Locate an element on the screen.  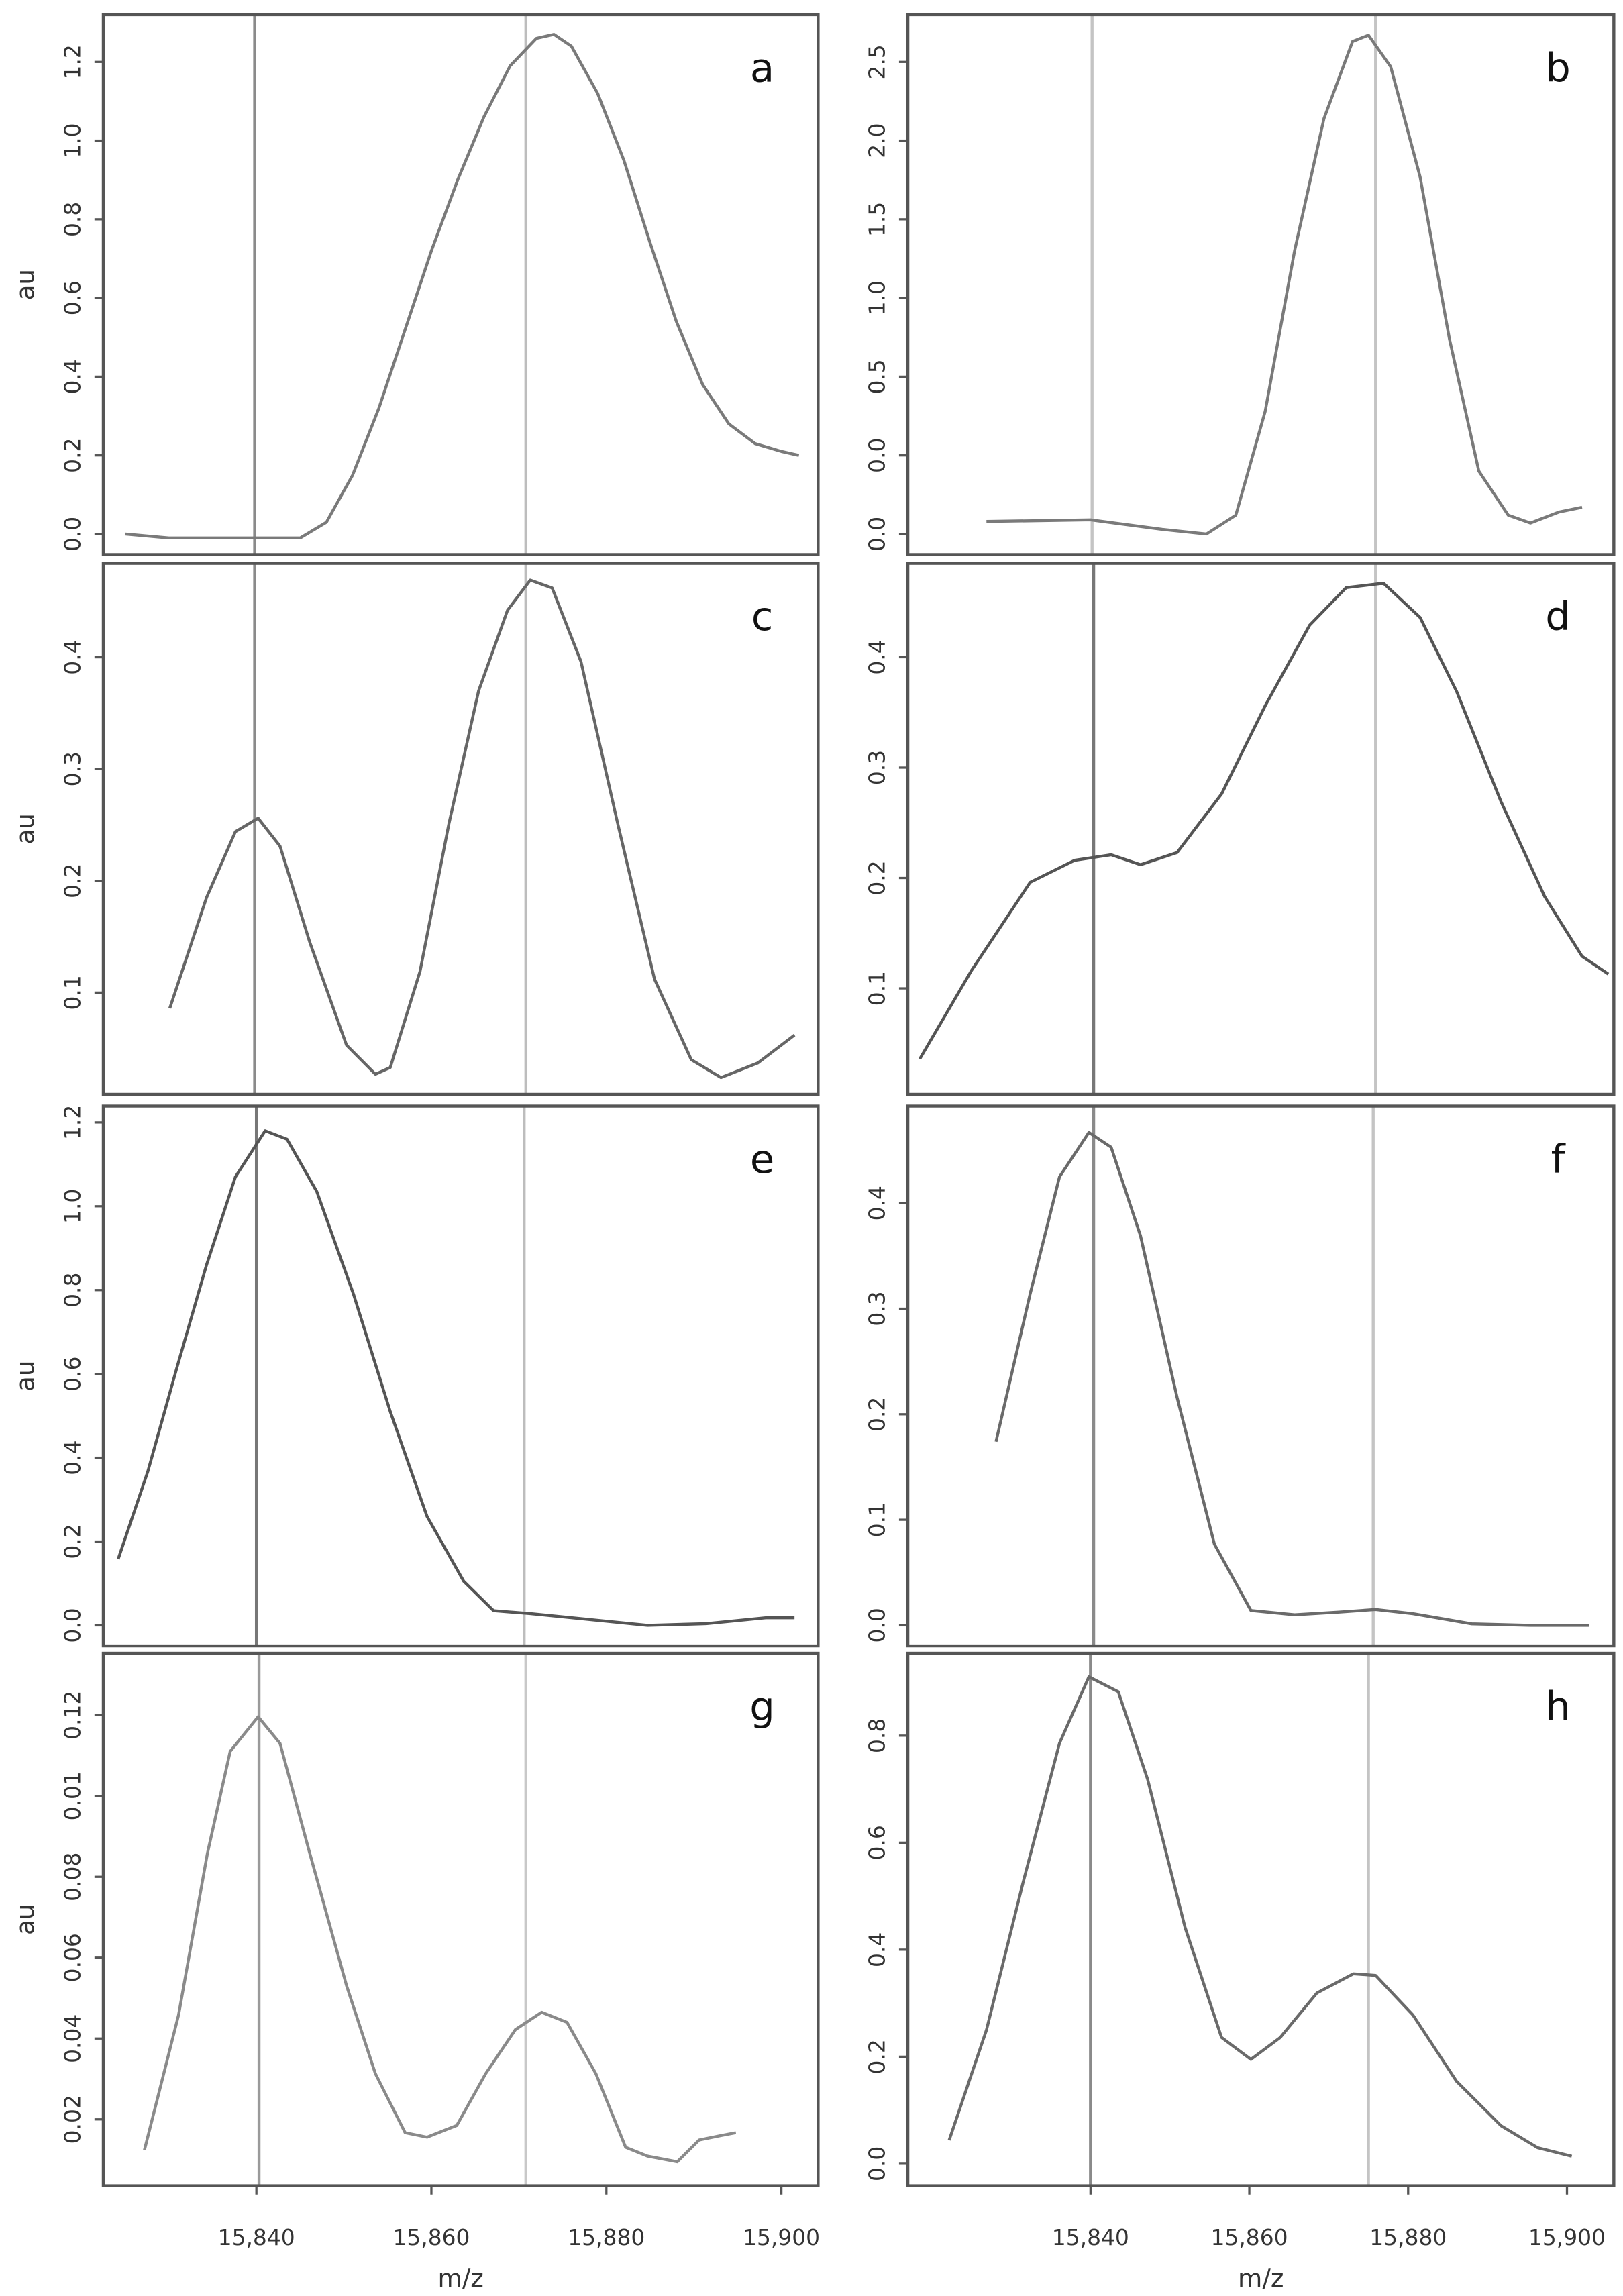
panel-label: e is located at coordinates (762, 1159).